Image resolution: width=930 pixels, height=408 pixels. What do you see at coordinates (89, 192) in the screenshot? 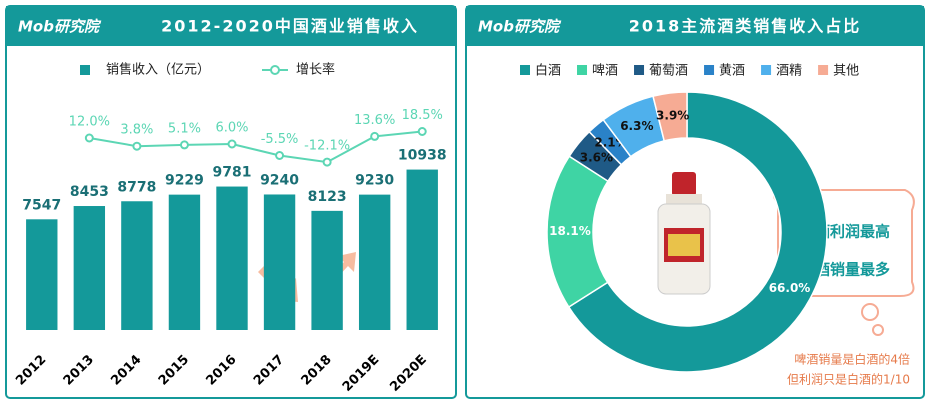
I see `data-label: 8453` at bounding box center [89, 192].